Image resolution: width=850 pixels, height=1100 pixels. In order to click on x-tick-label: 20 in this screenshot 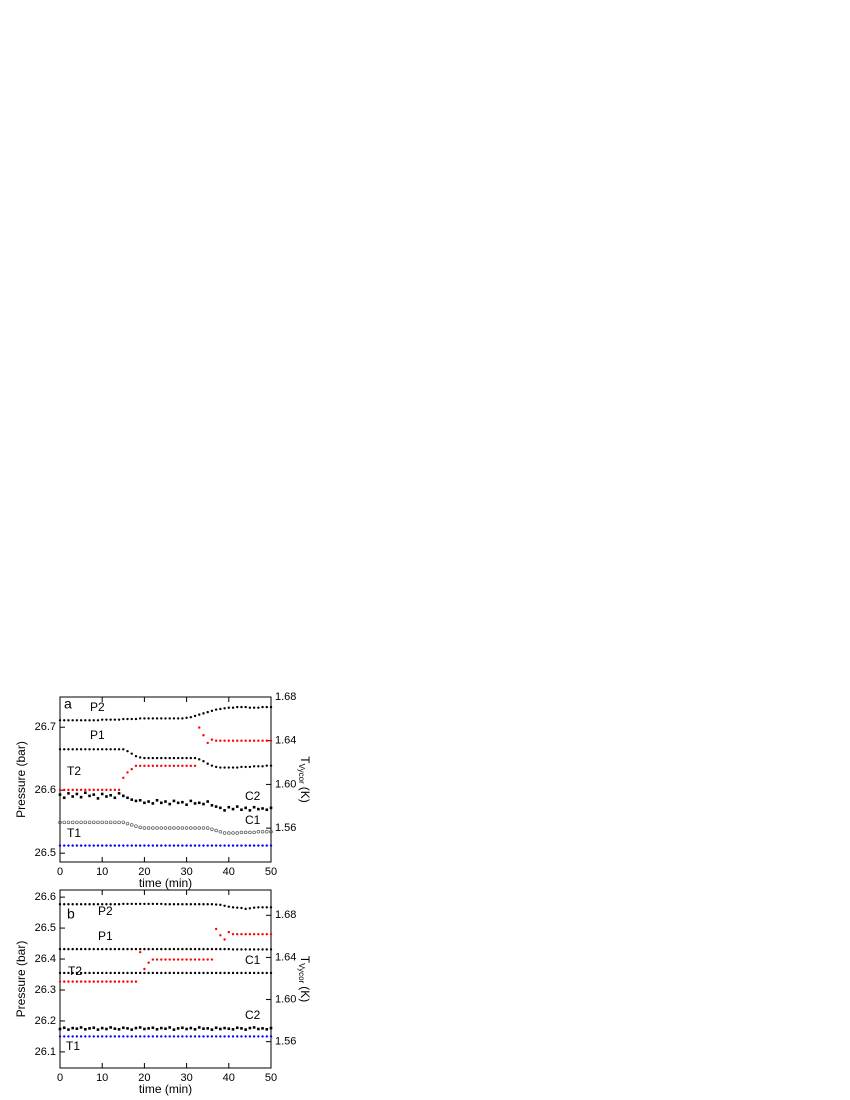, I will do `click(144, 872)`.